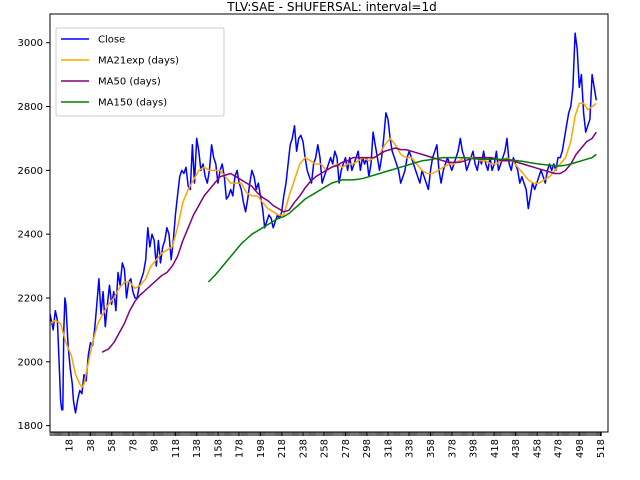 The width and height of the screenshot is (640, 480). What do you see at coordinates (30, 107) in the screenshot?
I see `y-tick-label: 2800` at bounding box center [30, 107].